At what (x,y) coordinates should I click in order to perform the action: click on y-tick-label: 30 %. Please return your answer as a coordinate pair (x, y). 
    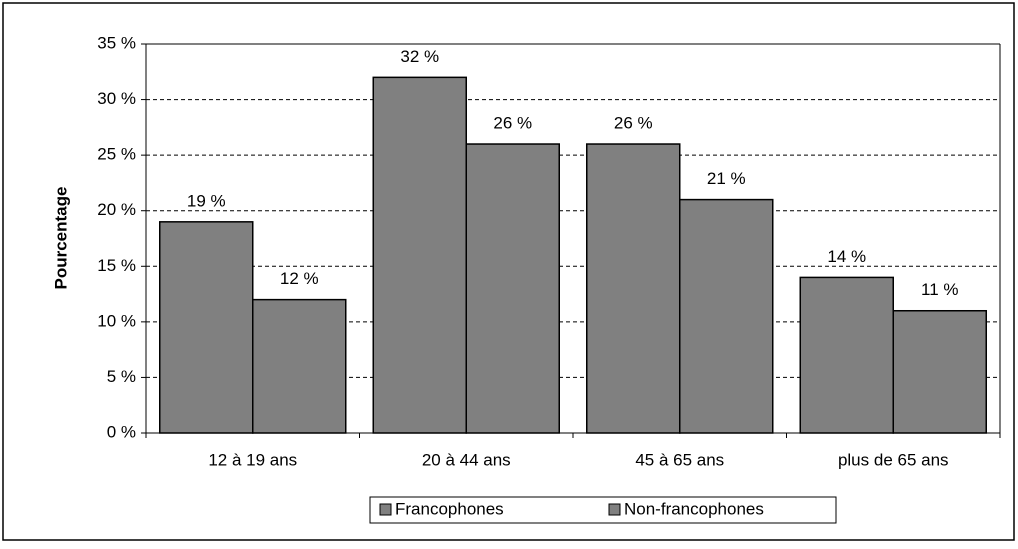
    Looking at the image, I should click on (116, 98).